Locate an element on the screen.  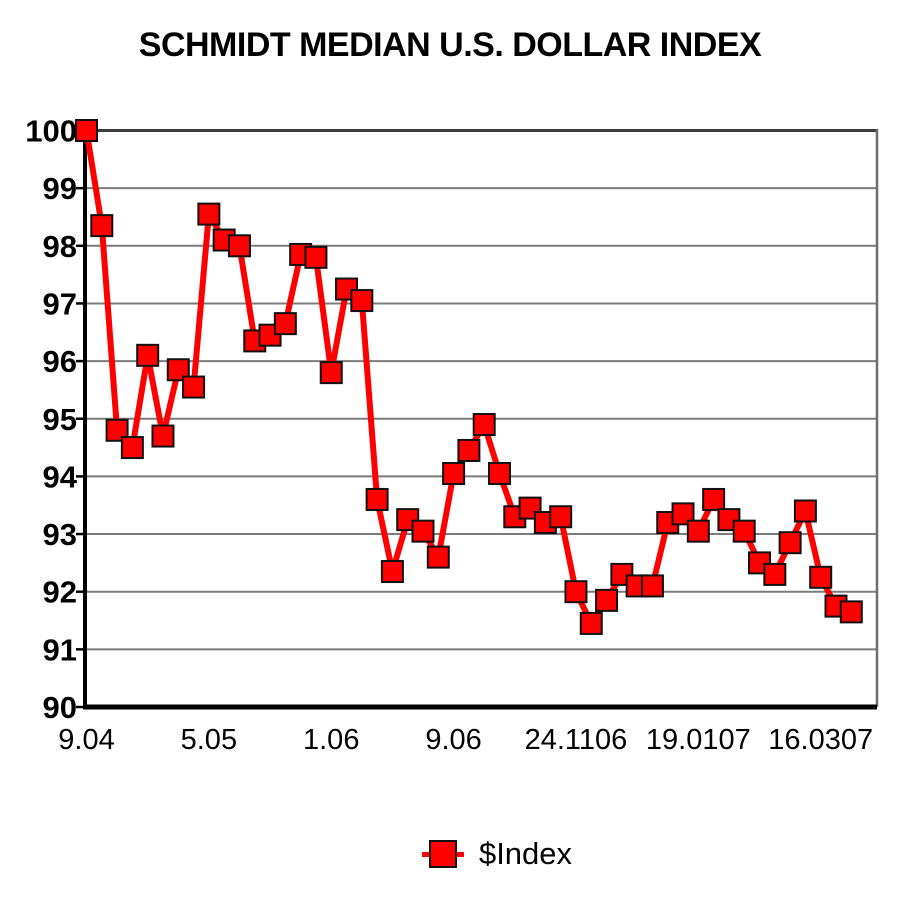
legend-square-swatch is located at coordinates (442, 853).